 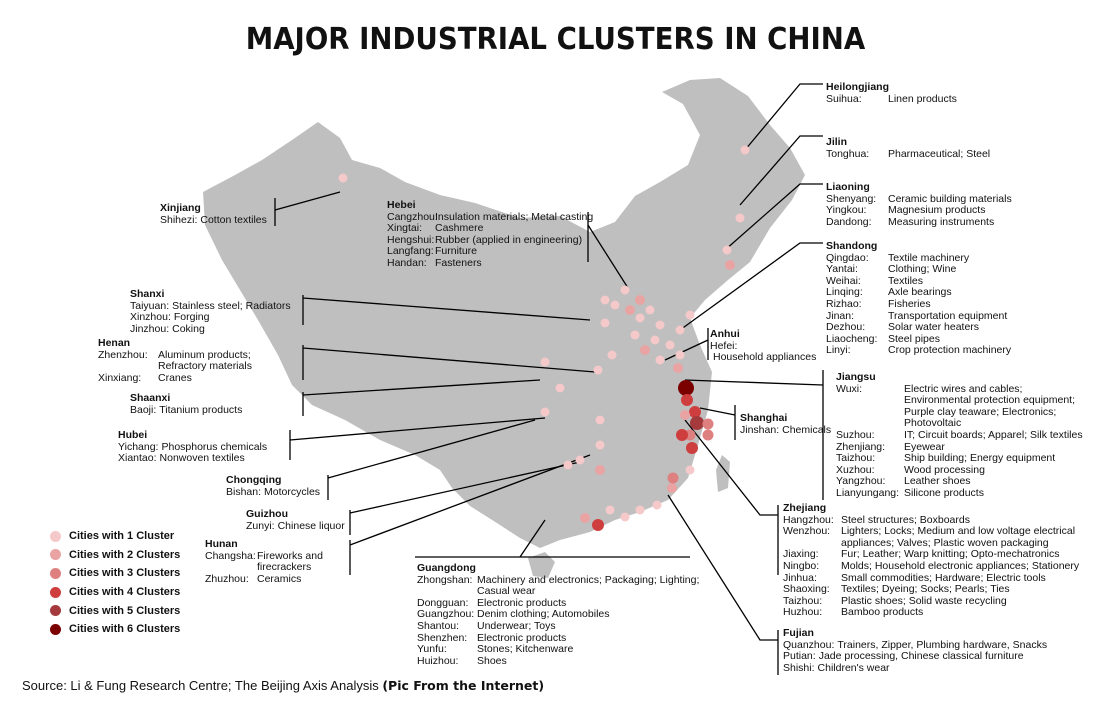 What do you see at coordinates (844, 292) in the screenshot?
I see `city-name: Linqing:` at bounding box center [844, 292].